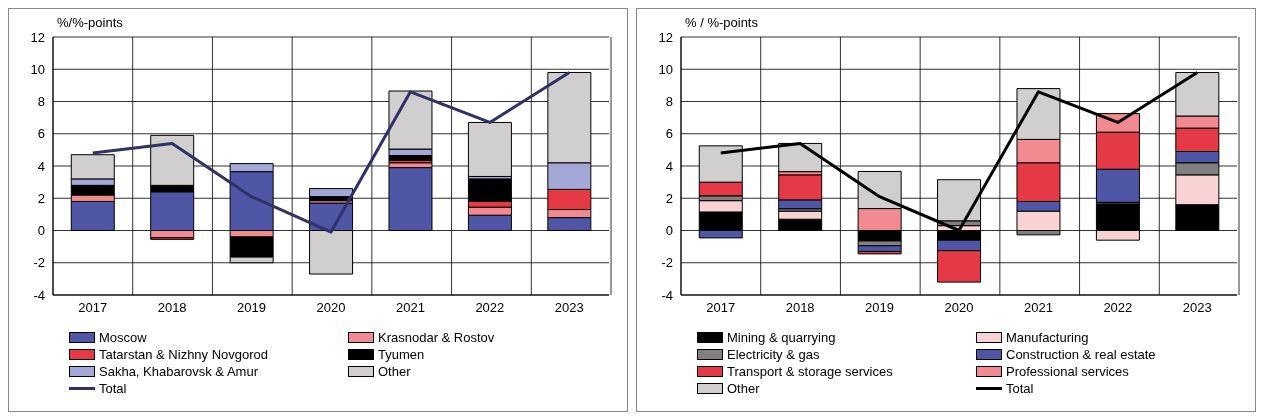  I want to click on legend-label: Tatarstan & Nizhny Novgorod, so click(184, 354).